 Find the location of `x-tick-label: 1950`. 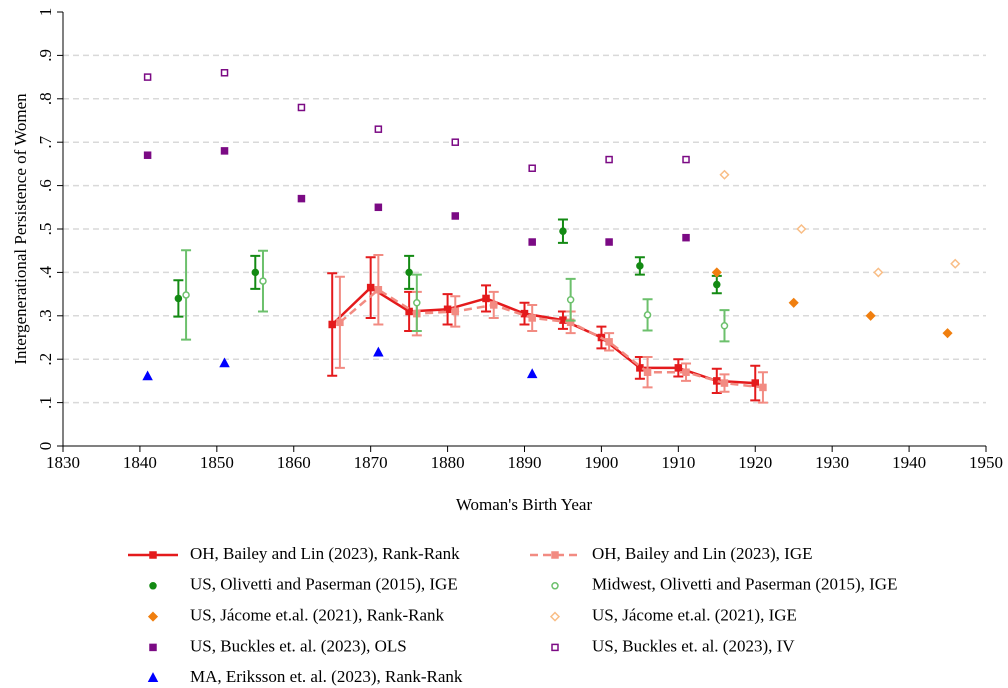

x-tick-label: 1950 is located at coordinates (986, 462).